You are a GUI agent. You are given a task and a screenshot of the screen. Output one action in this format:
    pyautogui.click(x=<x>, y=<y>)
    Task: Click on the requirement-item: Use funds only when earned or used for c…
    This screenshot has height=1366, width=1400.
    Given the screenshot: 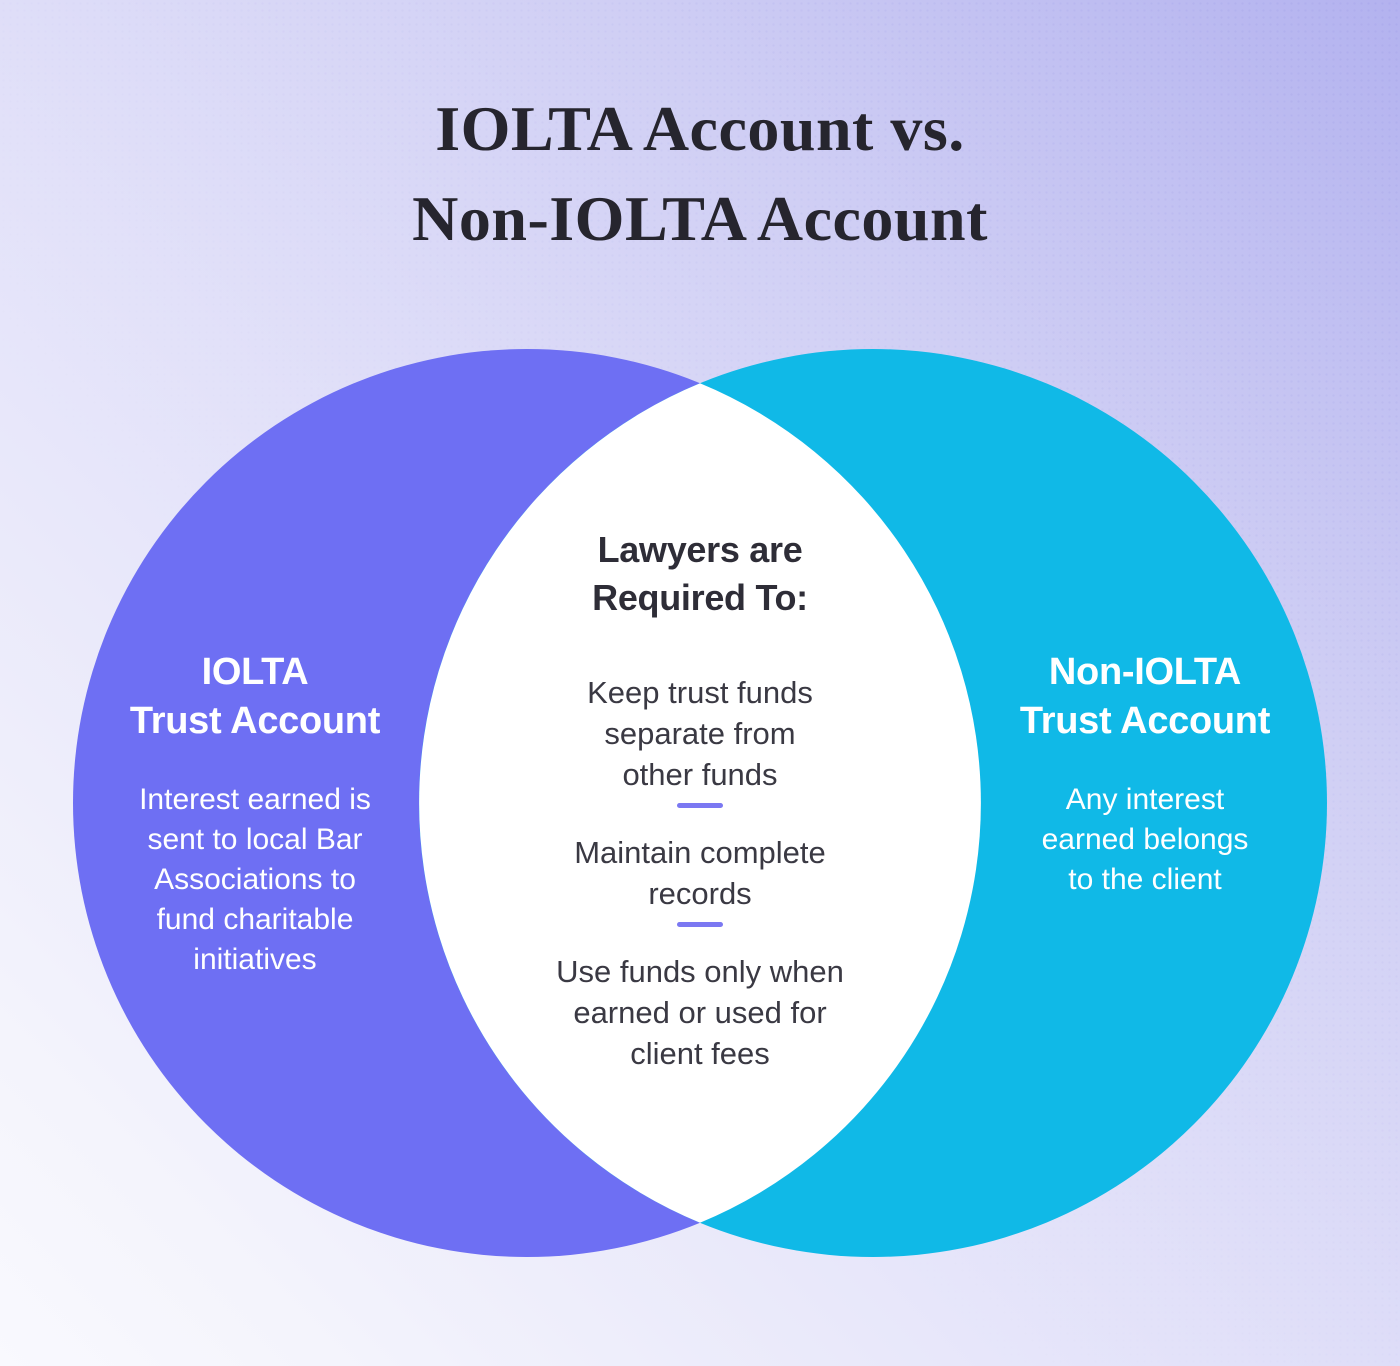 What is the action you would take?
    pyautogui.click(x=700, y=1012)
    